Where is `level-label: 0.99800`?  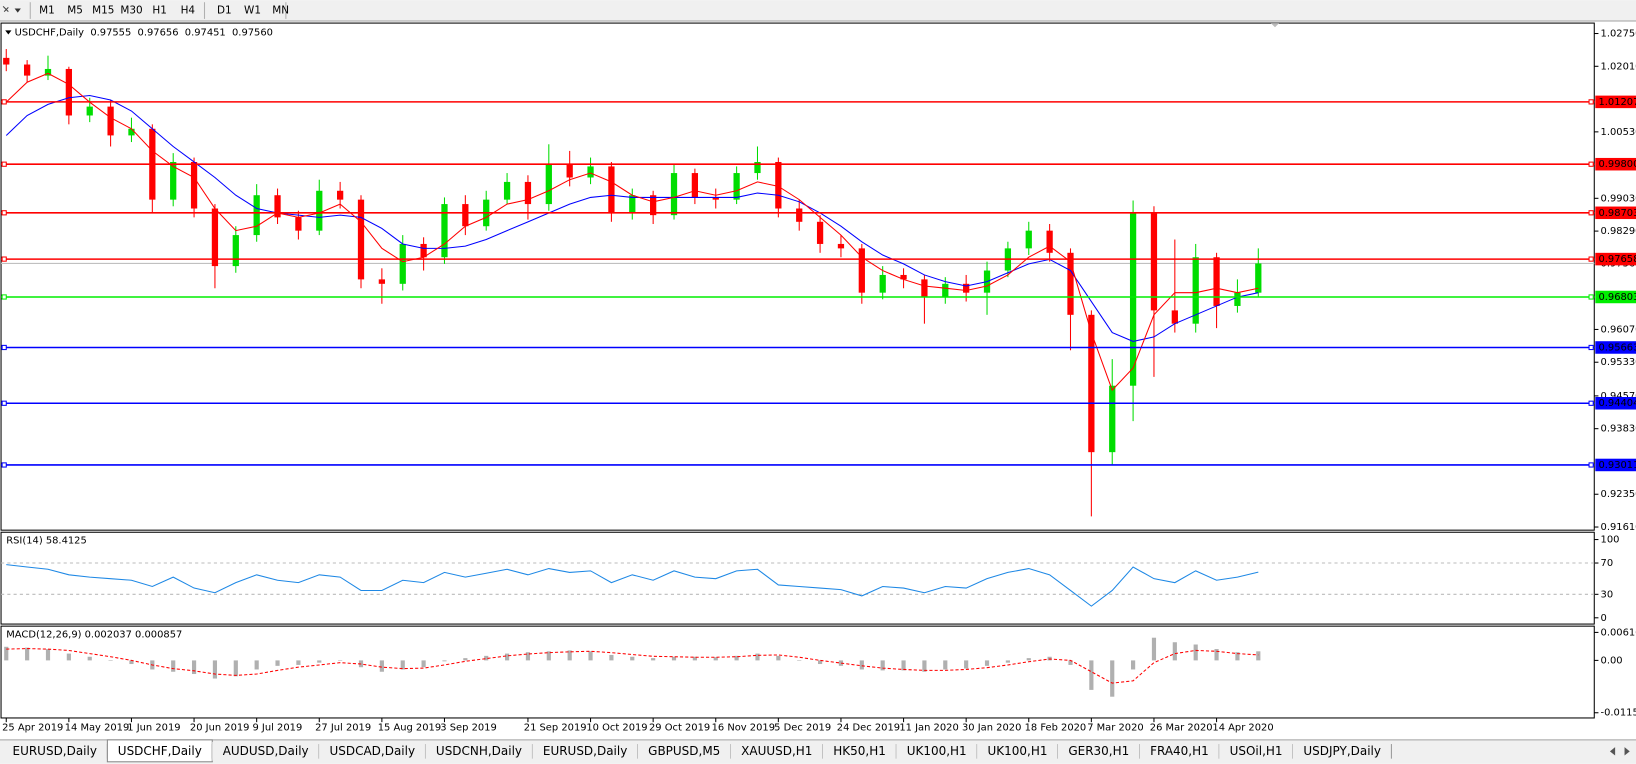
level-label: 0.99800 is located at coordinates (1617, 164).